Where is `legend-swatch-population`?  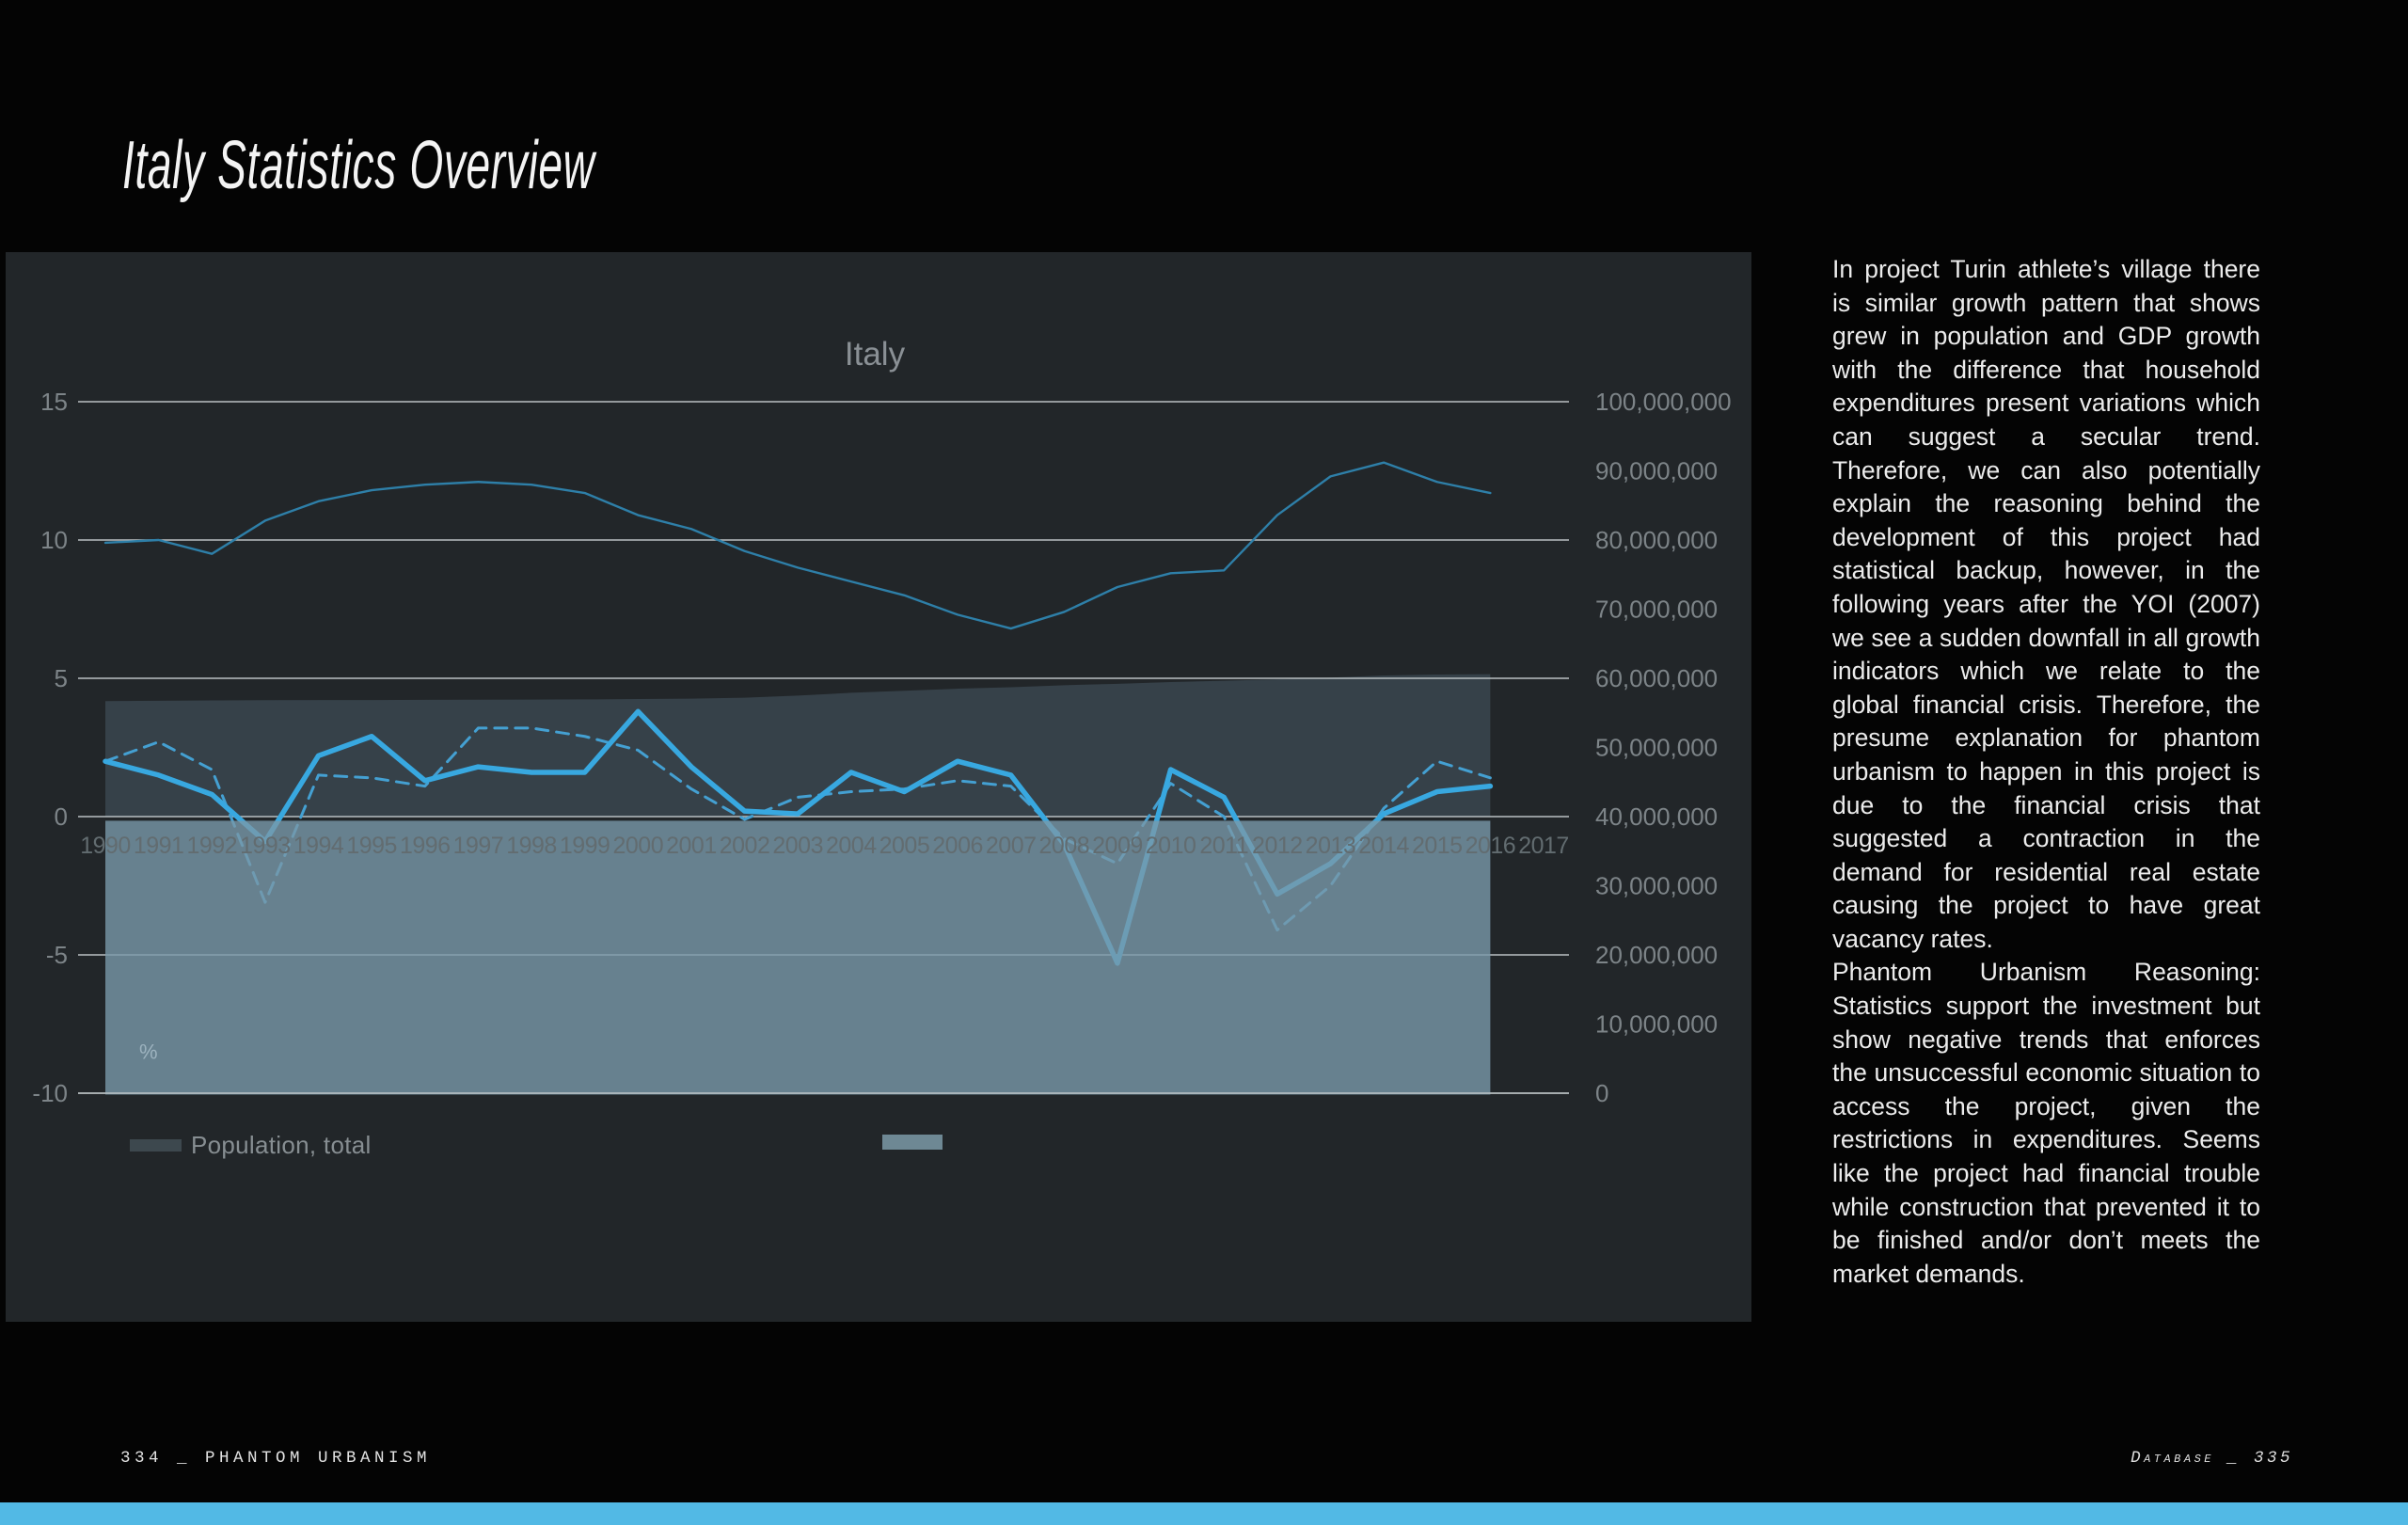
legend-swatch-population is located at coordinates (156, 1145).